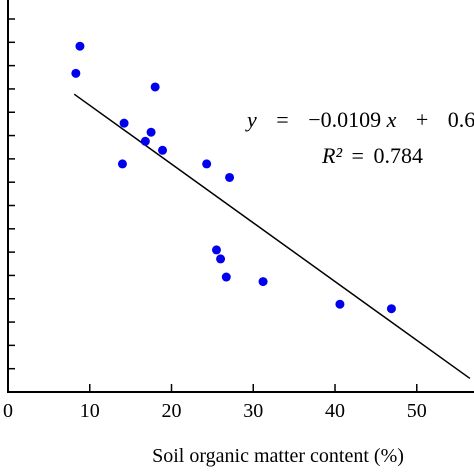  Describe the element at coordinates (398, 155) in the screenshot. I see `r-squared-value: 0.784` at that location.